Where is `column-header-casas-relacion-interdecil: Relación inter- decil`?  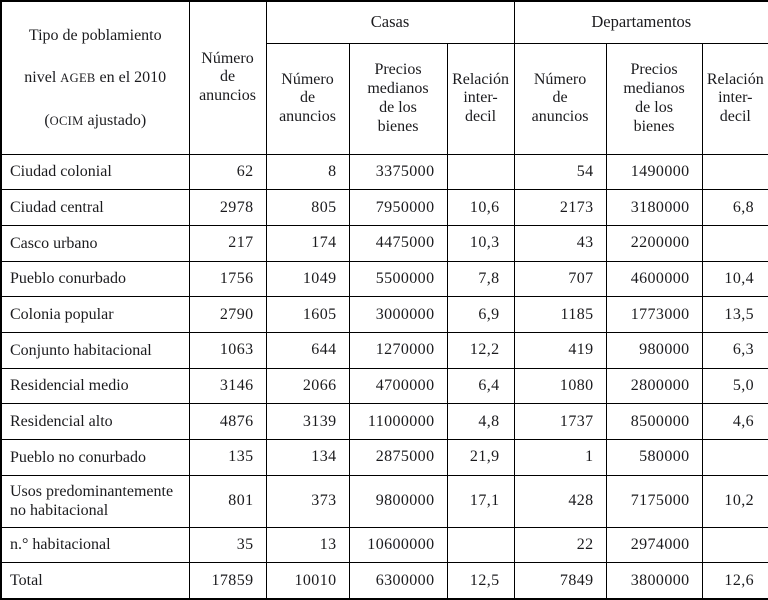 column-header-casas-relacion-interdecil: Relación inter- decil is located at coordinates (480, 99).